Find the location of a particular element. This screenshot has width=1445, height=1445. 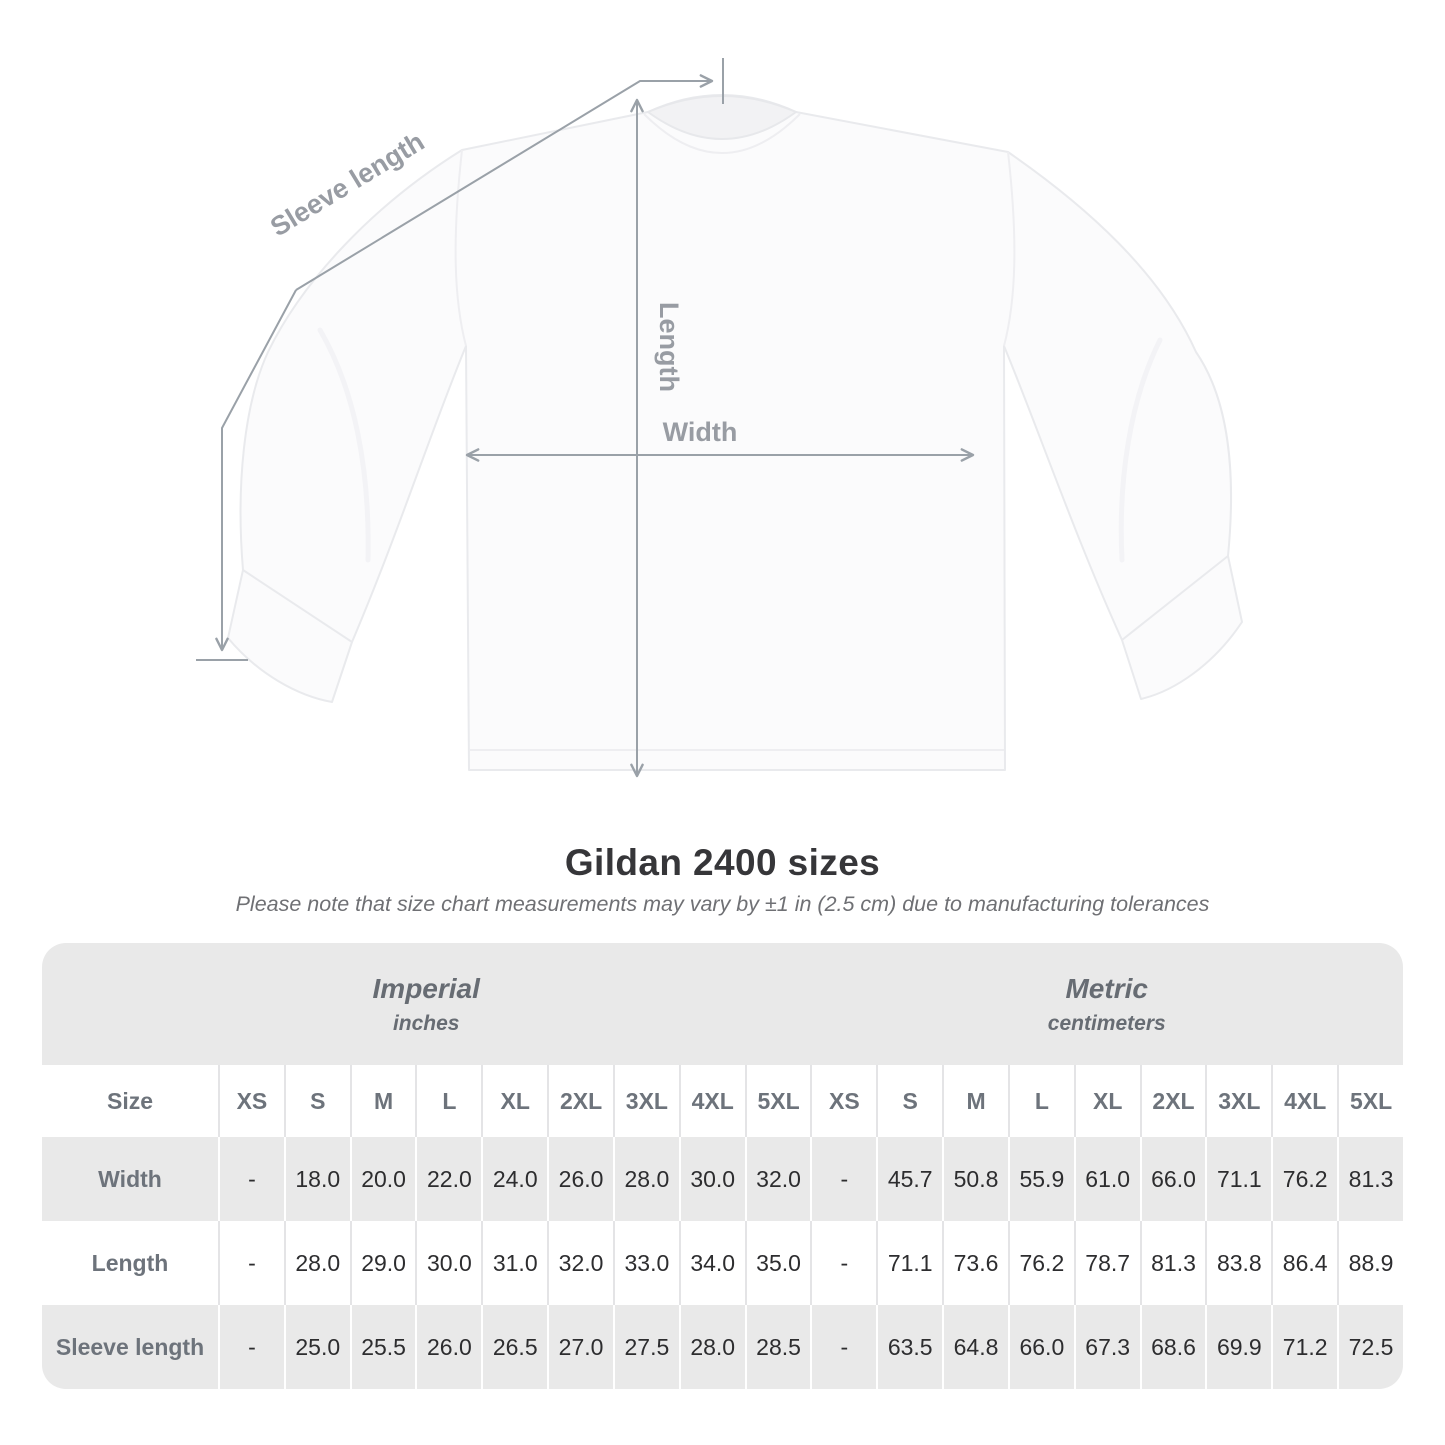

value-cell: 63.5 is located at coordinates (909, 1347).